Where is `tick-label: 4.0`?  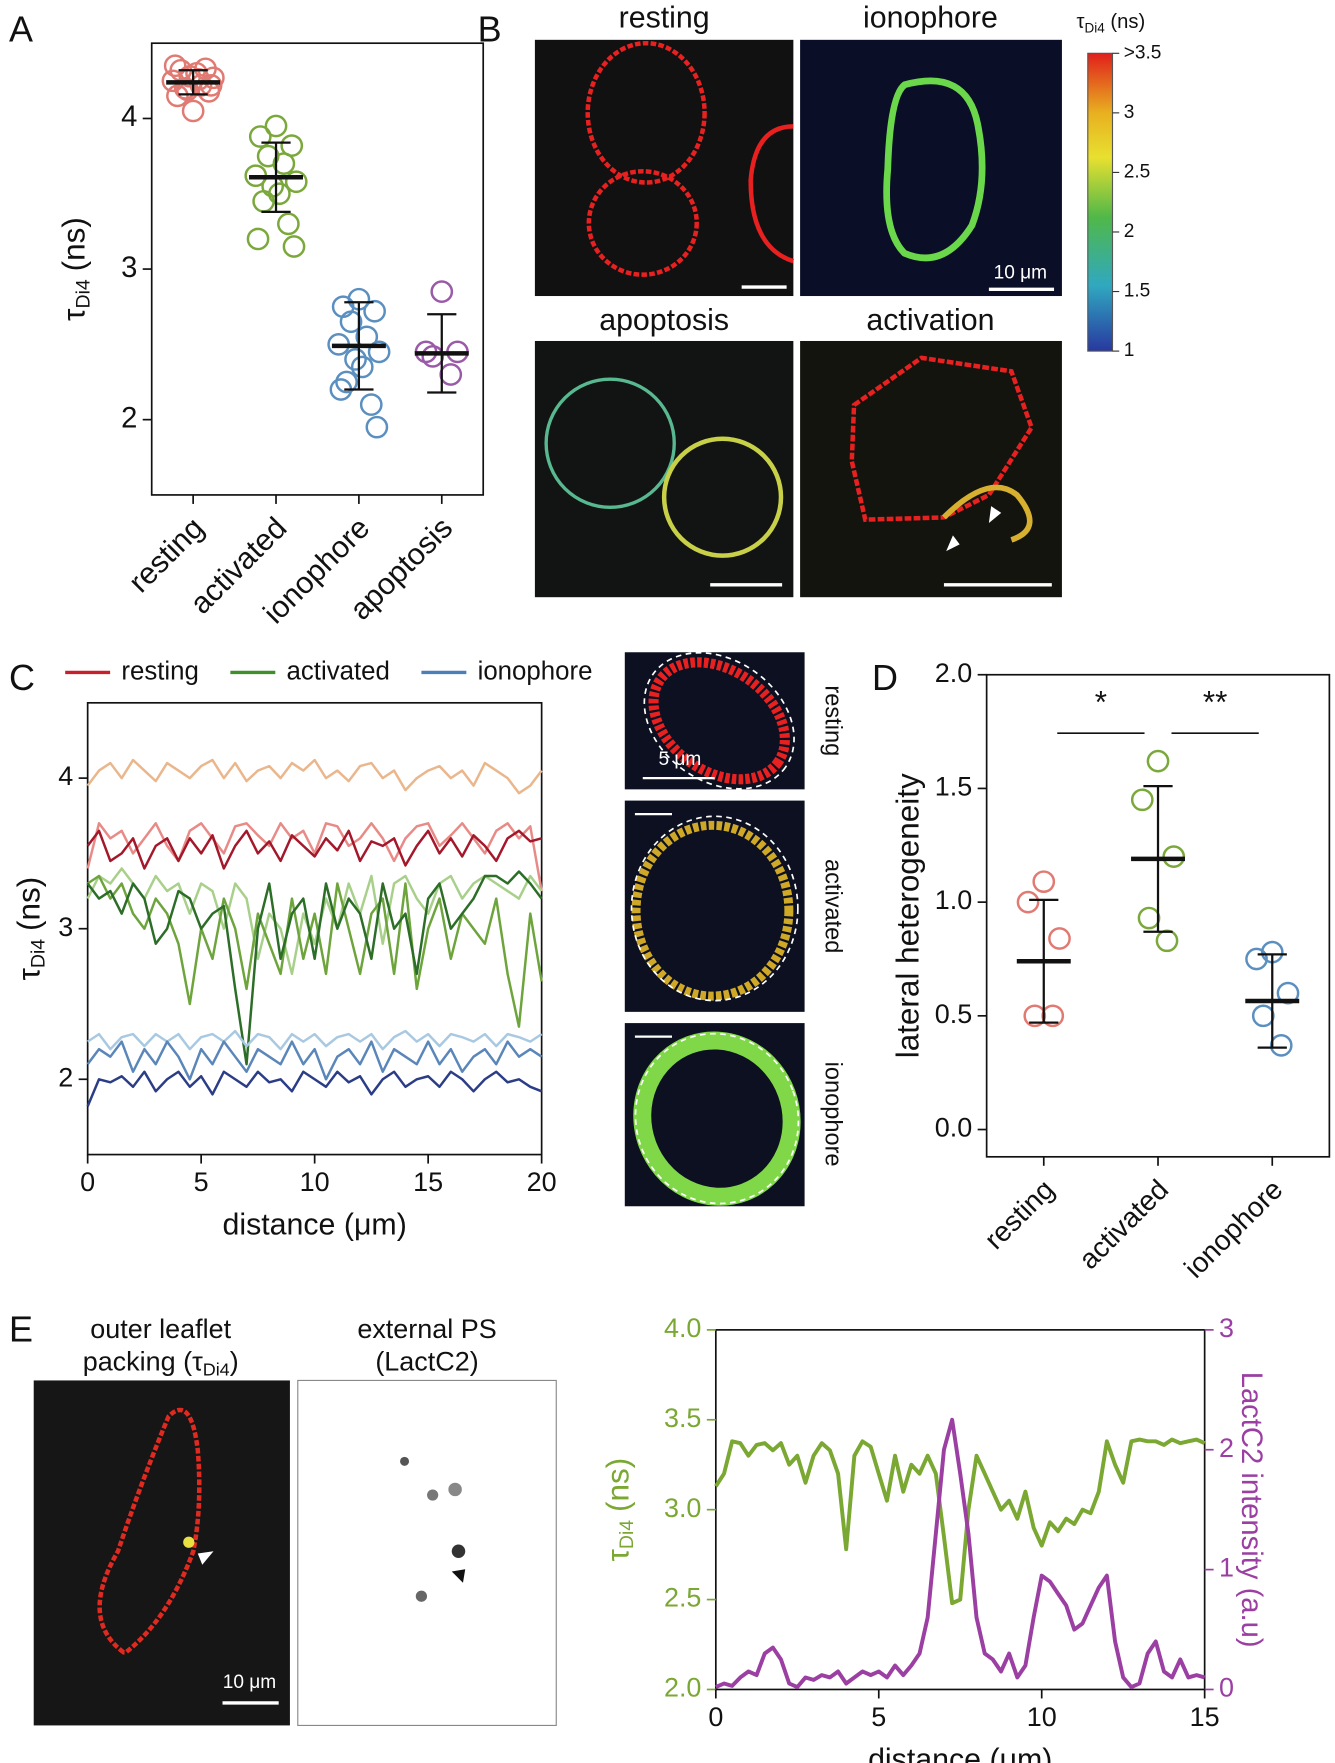
tick-label: 4.0 is located at coordinates (682, 1328).